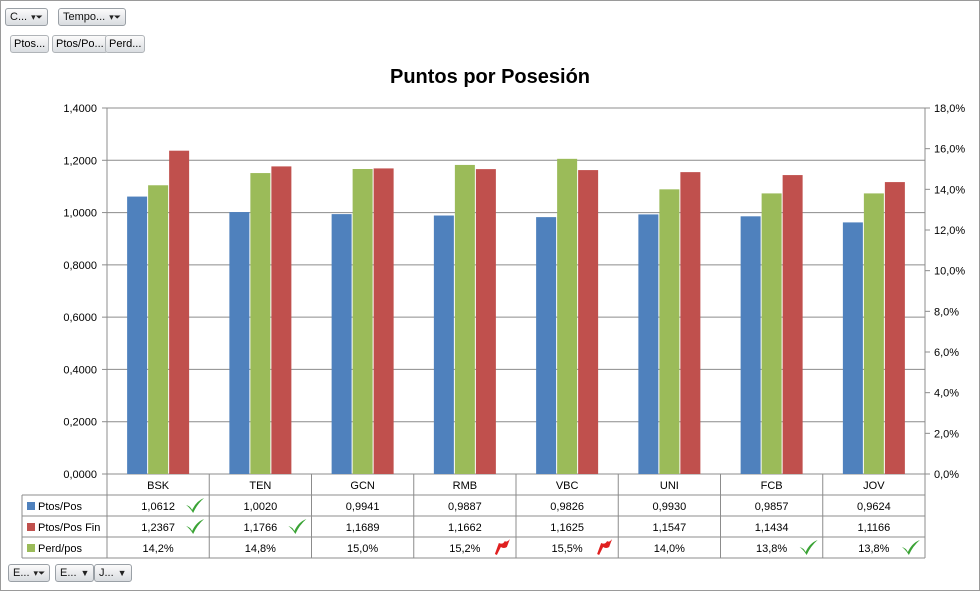  What do you see at coordinates (949, 190) in the screenshot?
I see `y-right-tick-label: 14,0%` at bounding box center [949, 190].